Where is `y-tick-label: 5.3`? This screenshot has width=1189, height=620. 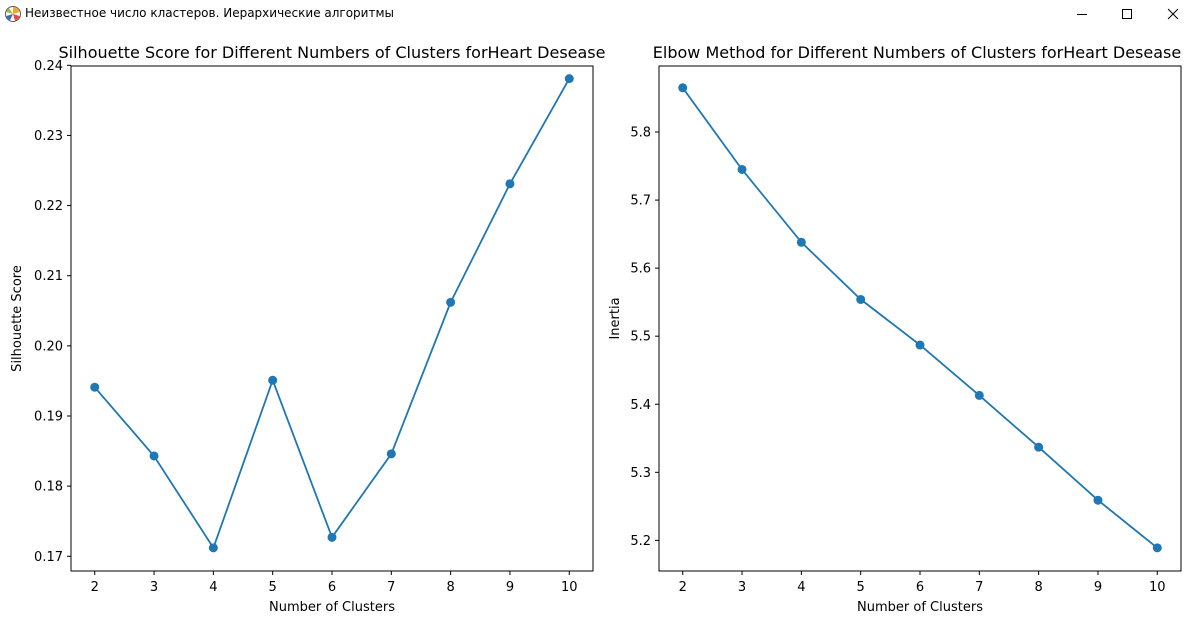 y-tick-label: 5.3 is located at coordinates (640, 473).